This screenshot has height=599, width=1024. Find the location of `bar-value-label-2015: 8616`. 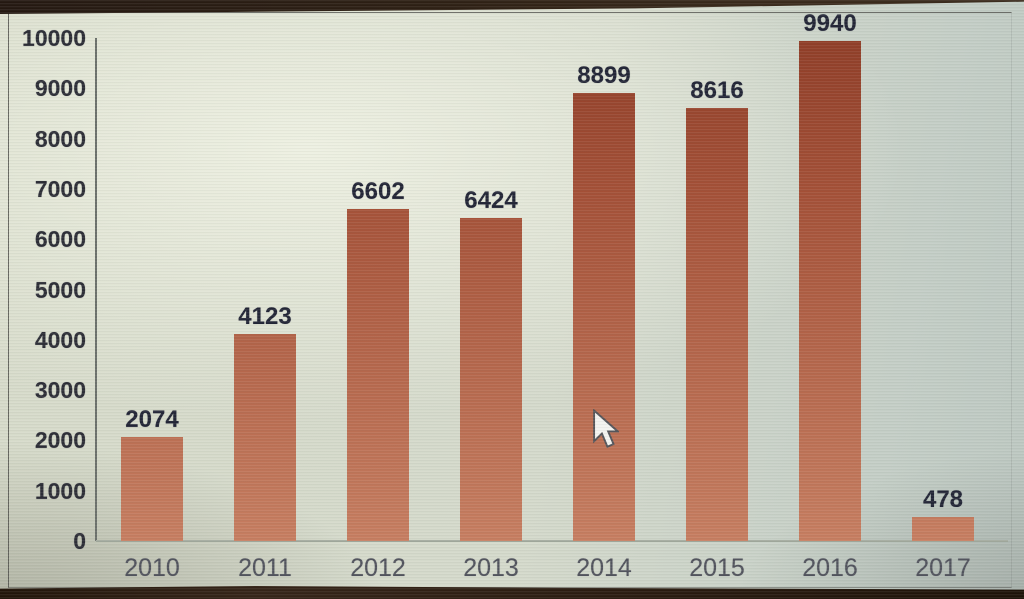

bar-value-label-2015: 8616 is located at coordinates (717, 90).